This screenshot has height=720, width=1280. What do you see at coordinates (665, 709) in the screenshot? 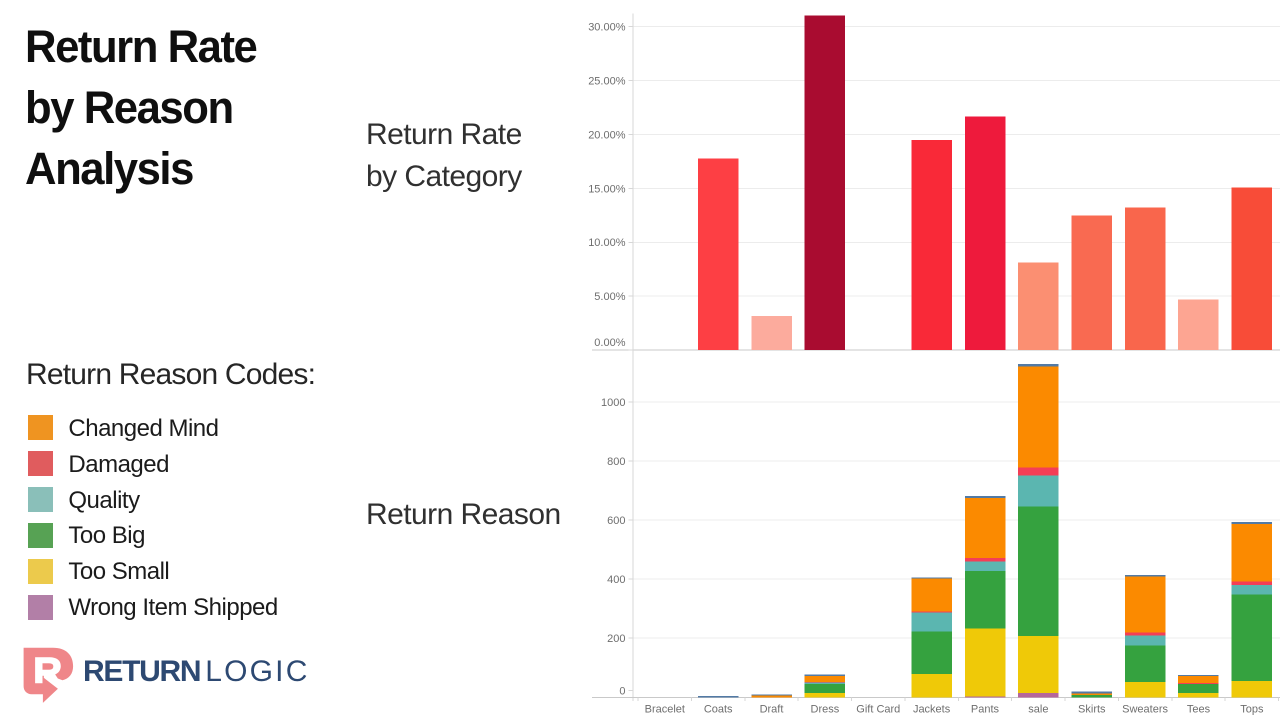
I see `svg-text: Bracelet` at bounding box center [665, 709].